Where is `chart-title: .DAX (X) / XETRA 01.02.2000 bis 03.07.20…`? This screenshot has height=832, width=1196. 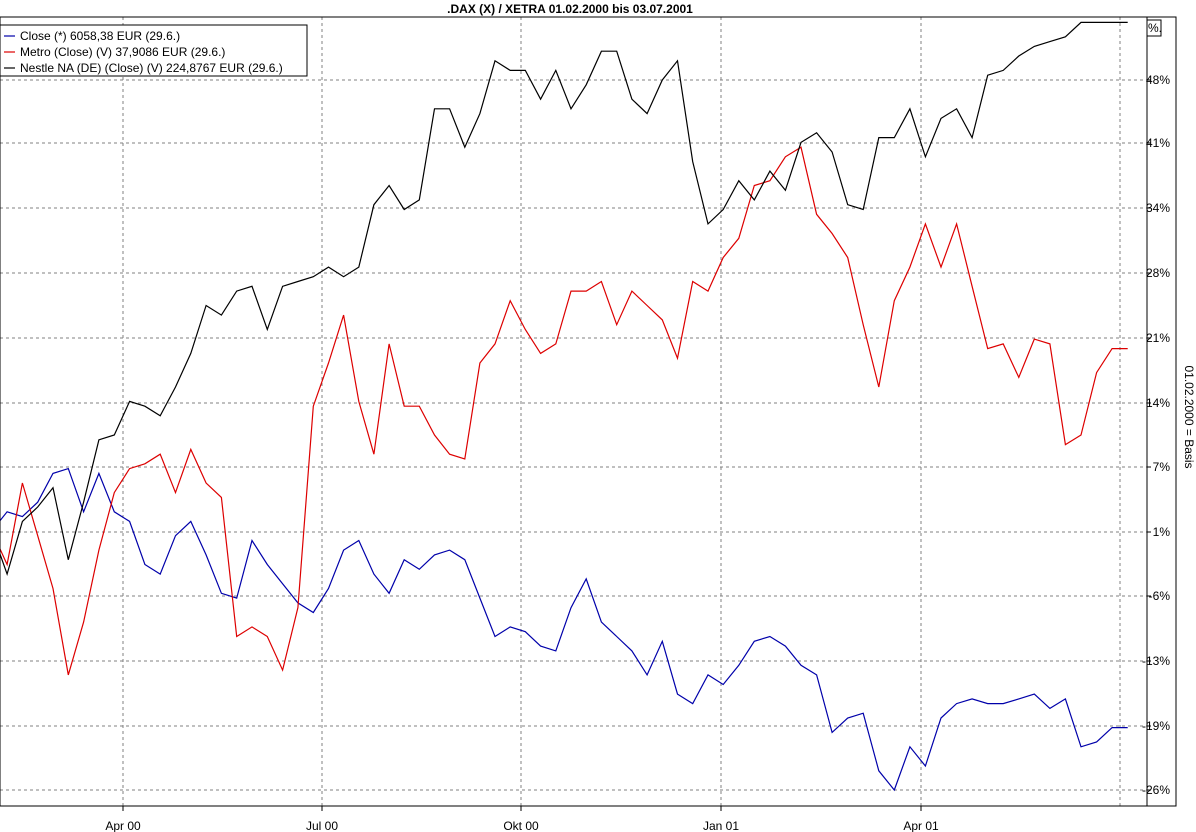
chart-title: .DAX (X) / XETRA 01.02.2000 bis 03.07.20… is located at coordinates (570, 9).